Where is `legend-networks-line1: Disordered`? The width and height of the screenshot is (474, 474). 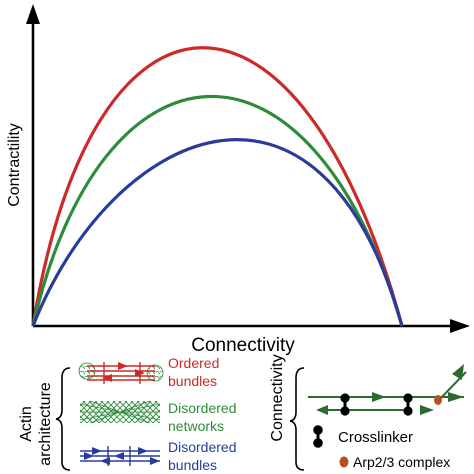
legend-networks-line1: Disordered is located at coordinates (202, 408).